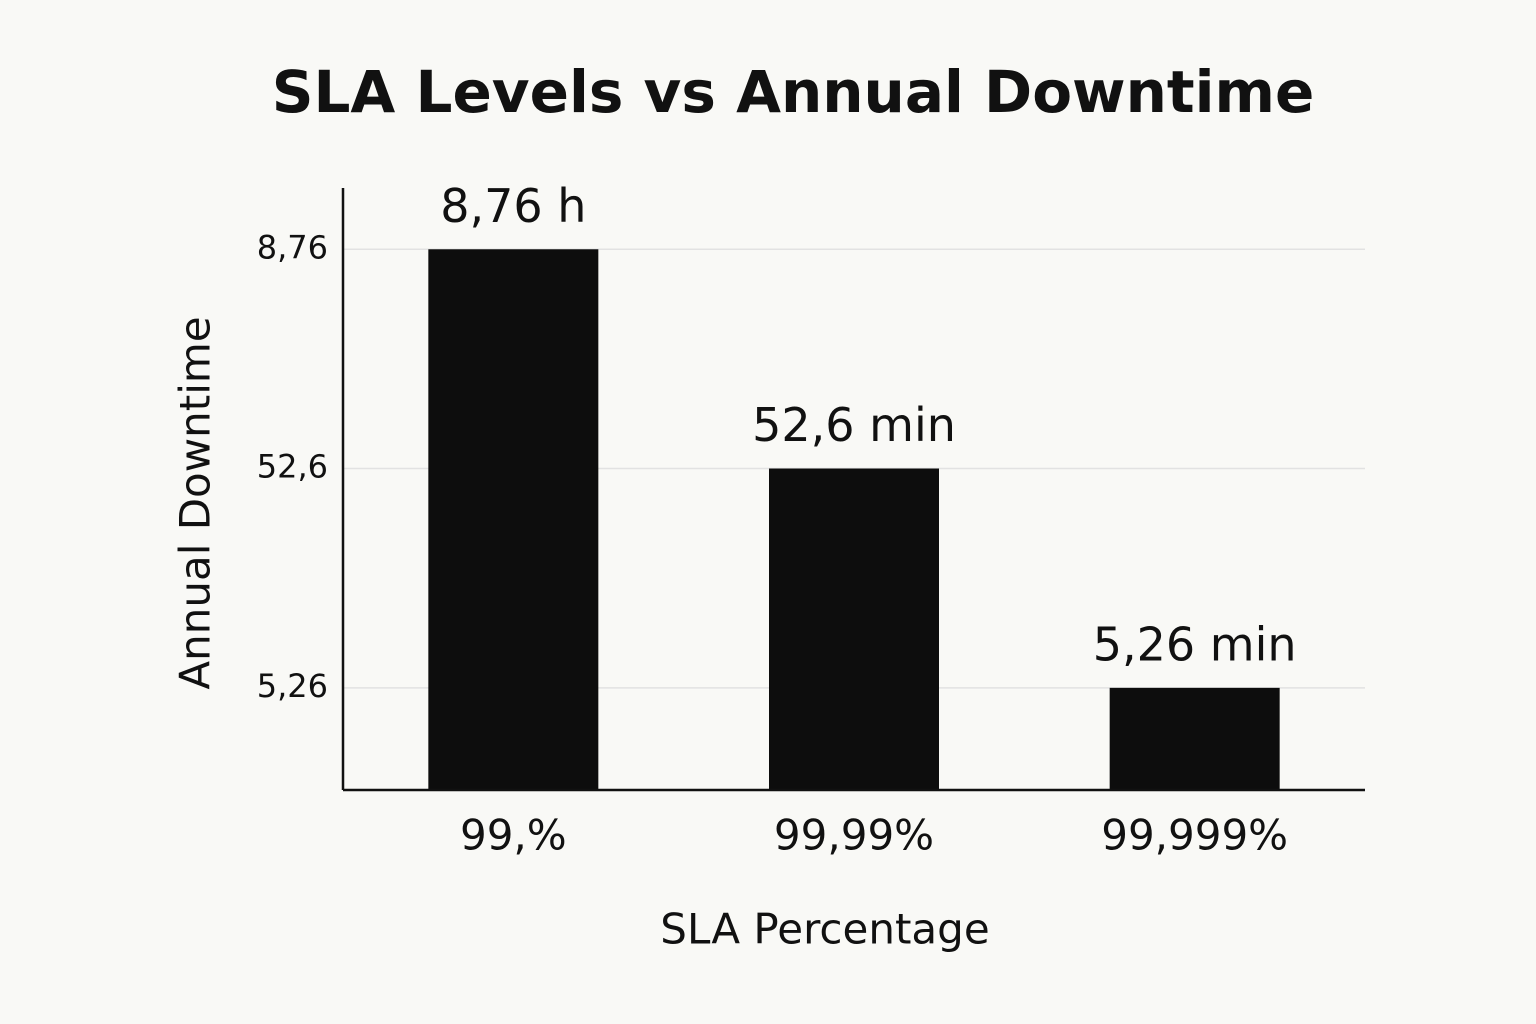  Describe the element at coordinates (292, 467) in the screenshot. I see `y-tick-label: 52,6` at that location.